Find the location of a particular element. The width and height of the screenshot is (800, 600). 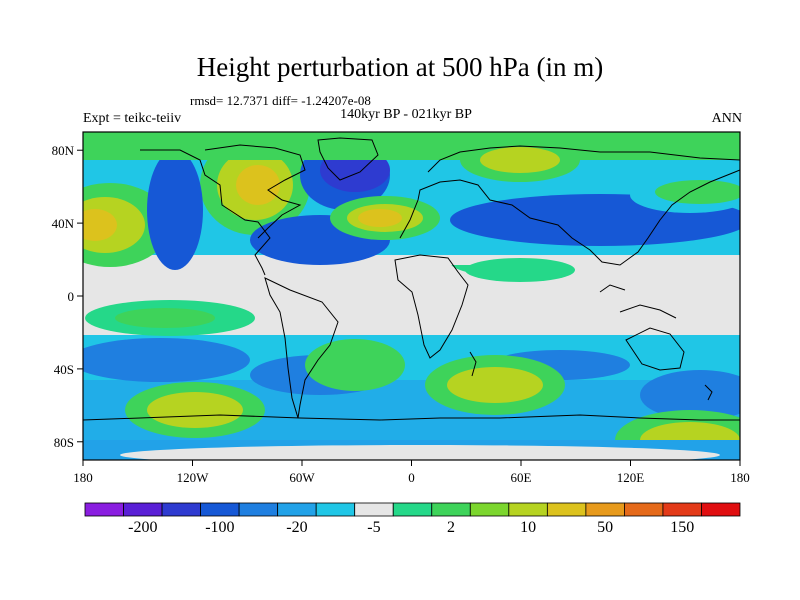

y-tick-label: 80N is located at coordinates (63, 150).